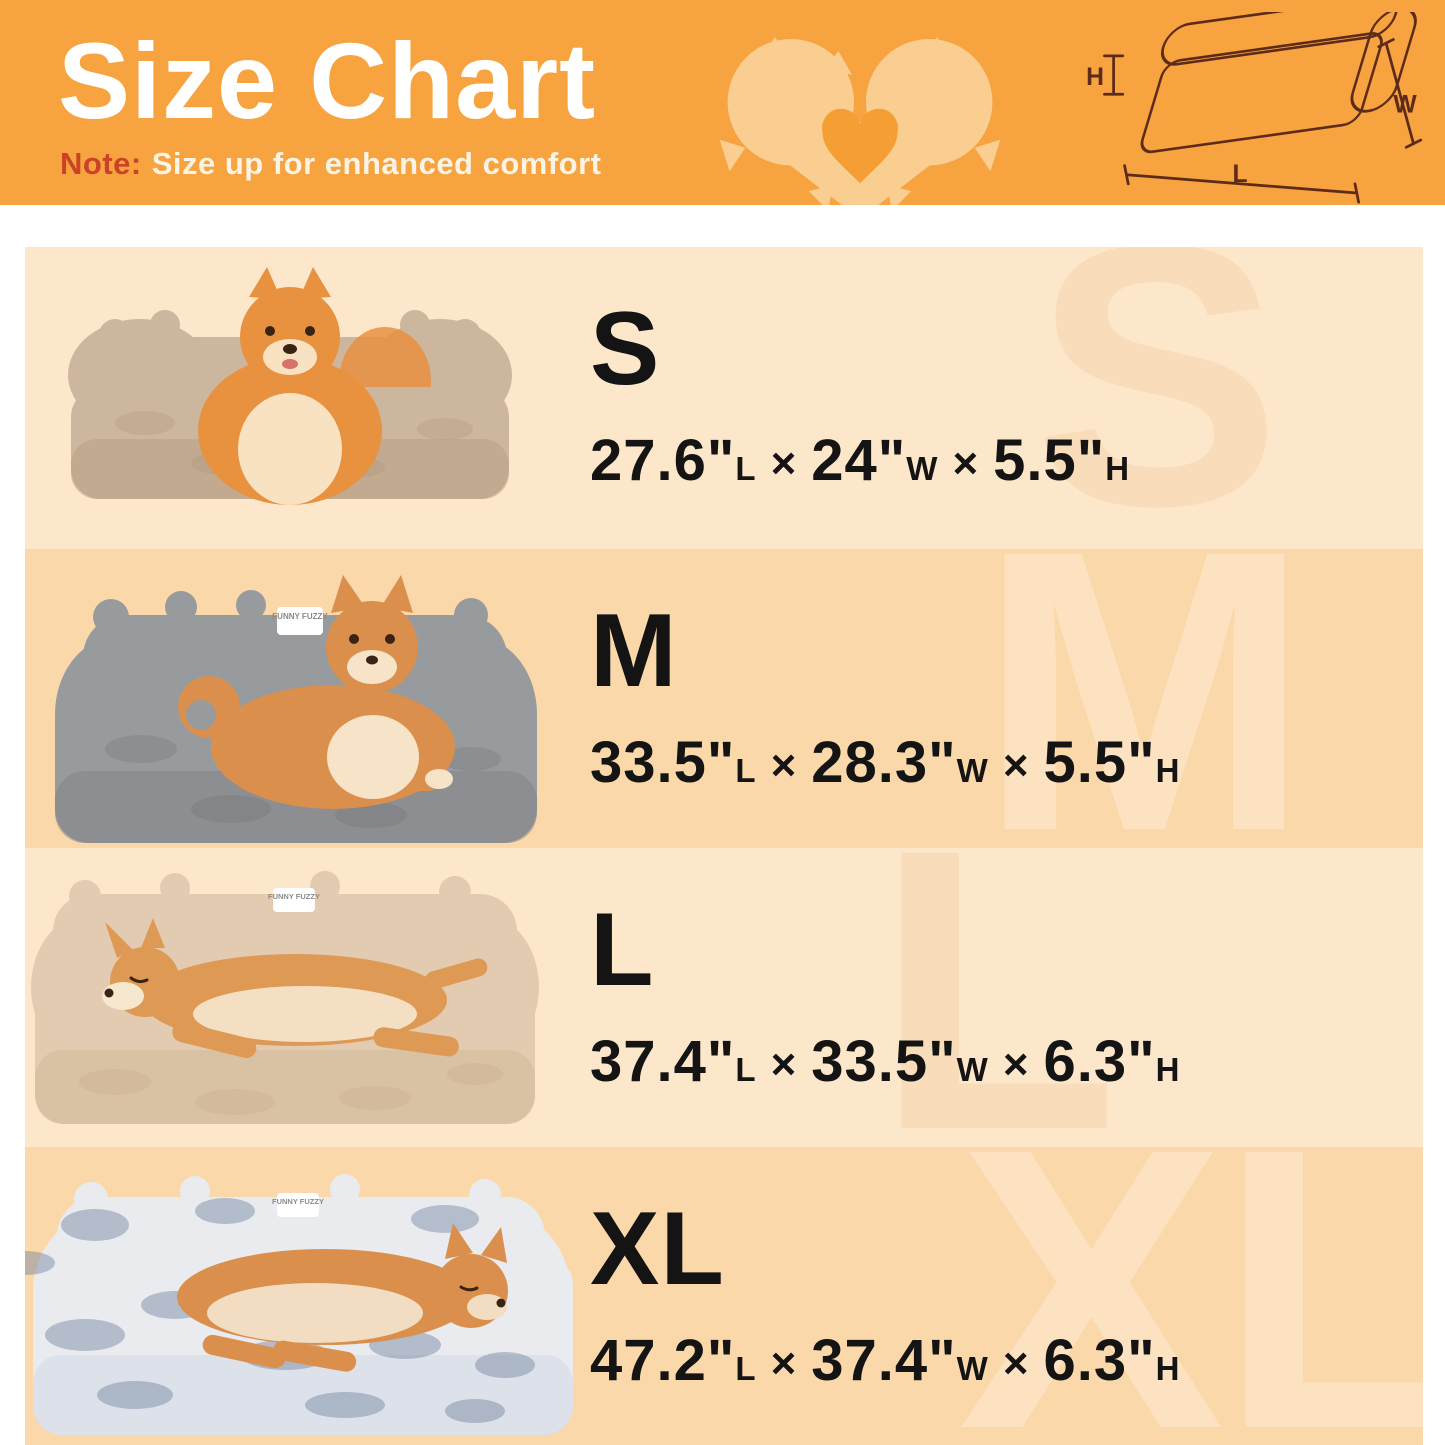 This screenshot has width=1445, height=1445. I want to click on watermark-letter-xl: XL, so click(1190, 1296).